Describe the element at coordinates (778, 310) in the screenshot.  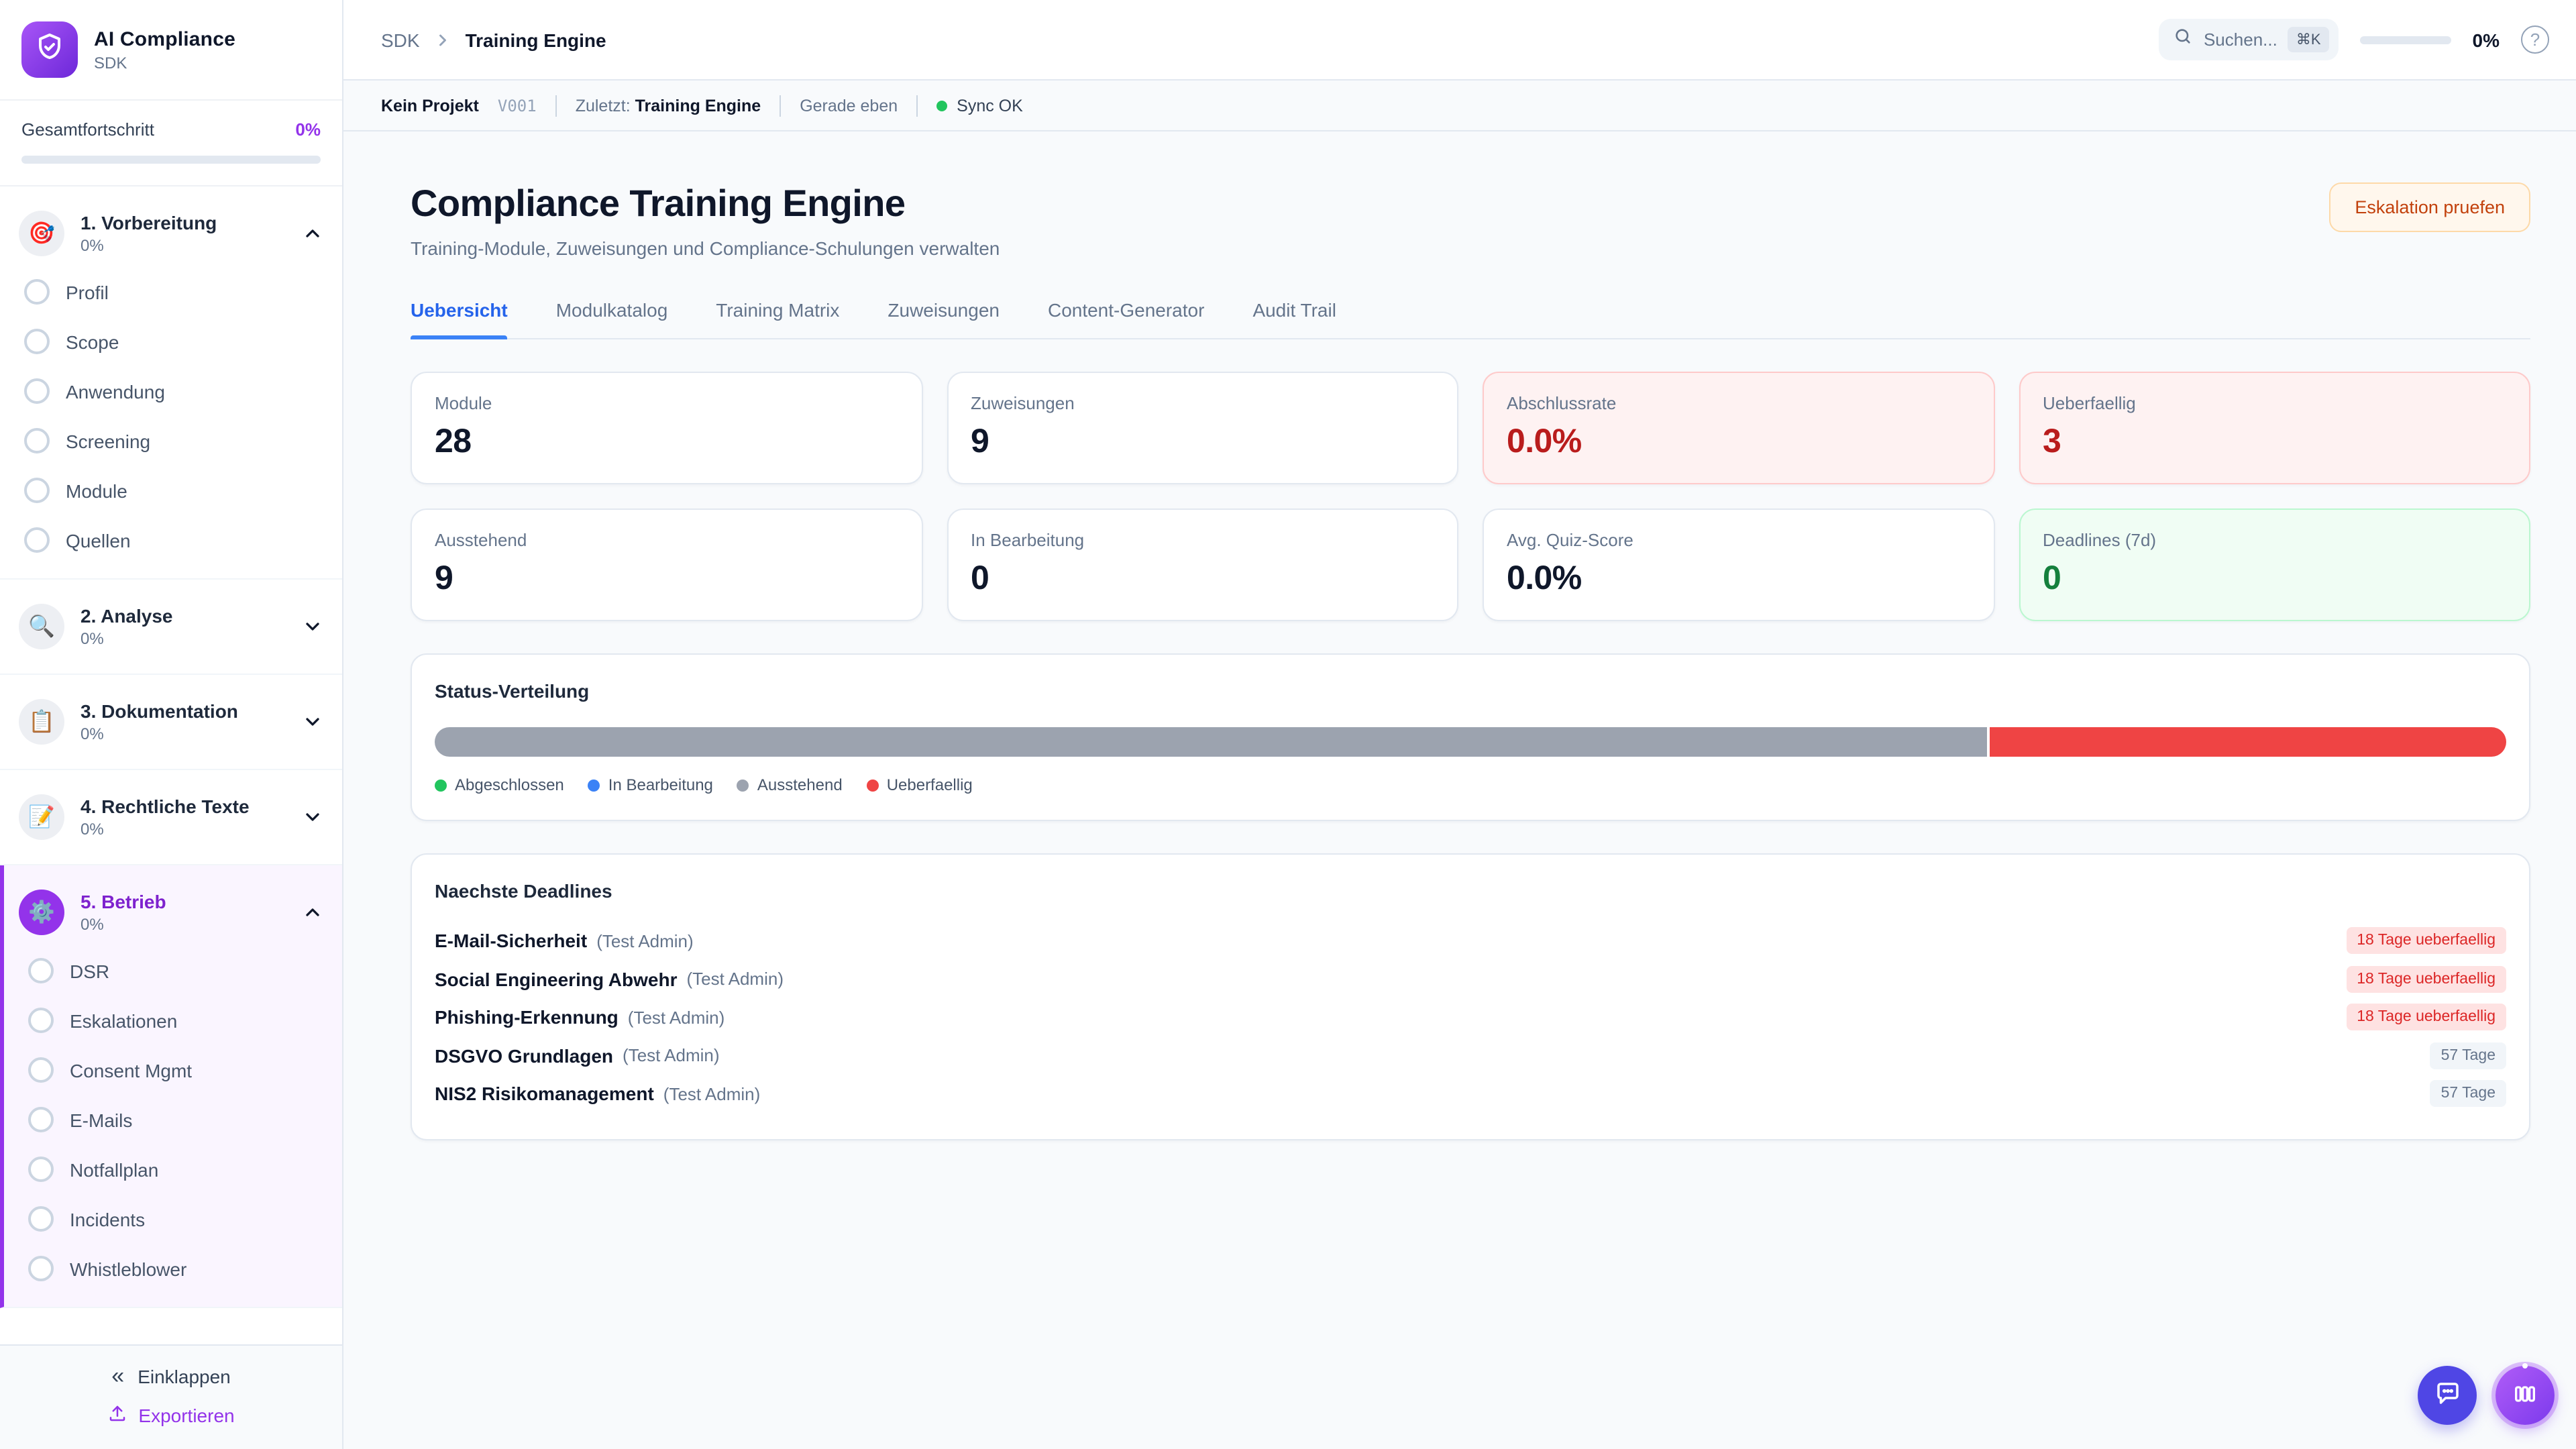
I see `tab-training-matrix: Training Matrix` at that location.